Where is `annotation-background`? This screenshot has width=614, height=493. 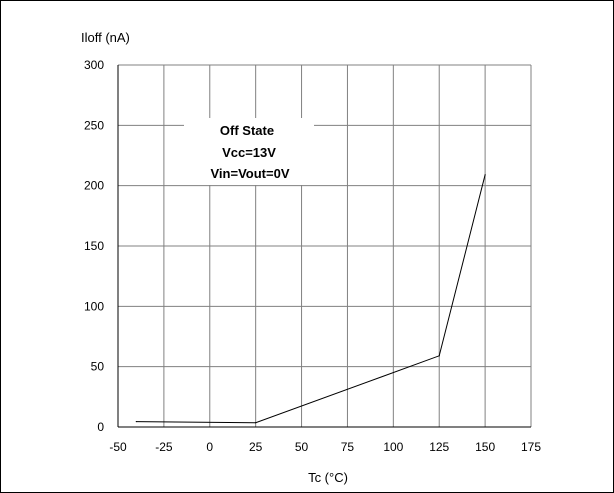 annotation-background is located at coordinates (249, 151).